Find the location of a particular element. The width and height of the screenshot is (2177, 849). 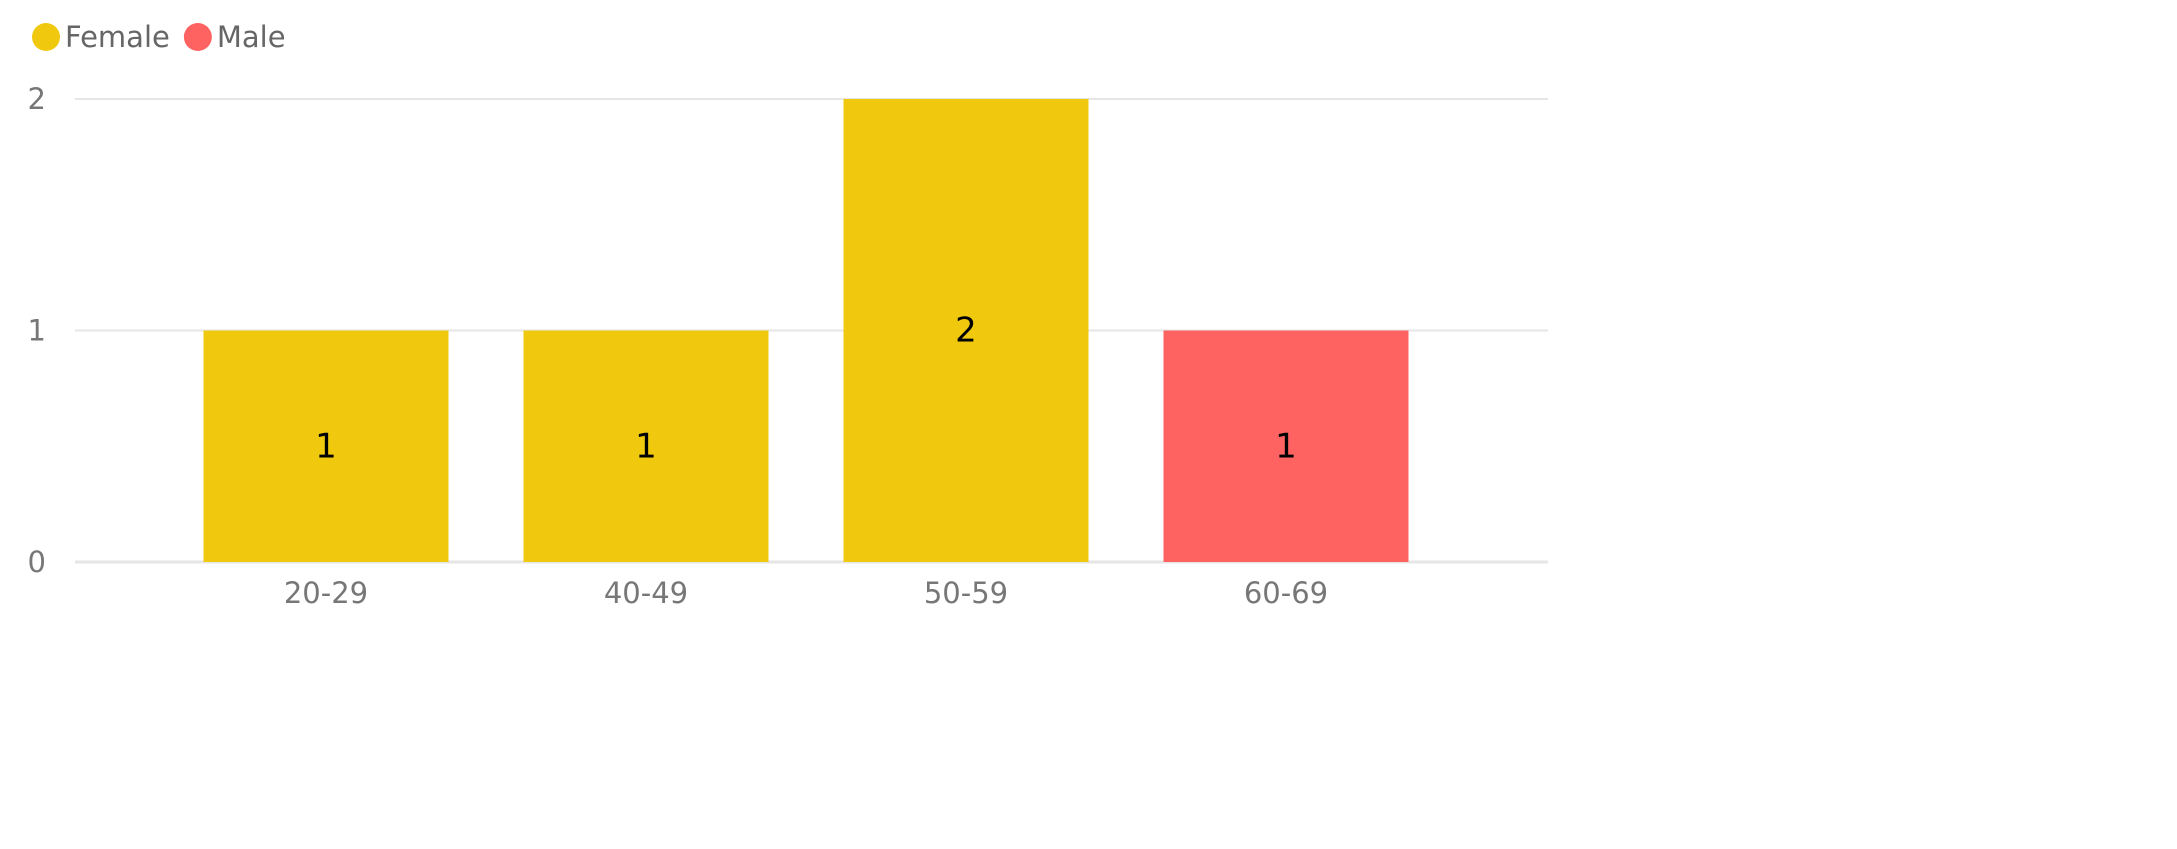

legend-label: Male is located at coordinates (251, 37).